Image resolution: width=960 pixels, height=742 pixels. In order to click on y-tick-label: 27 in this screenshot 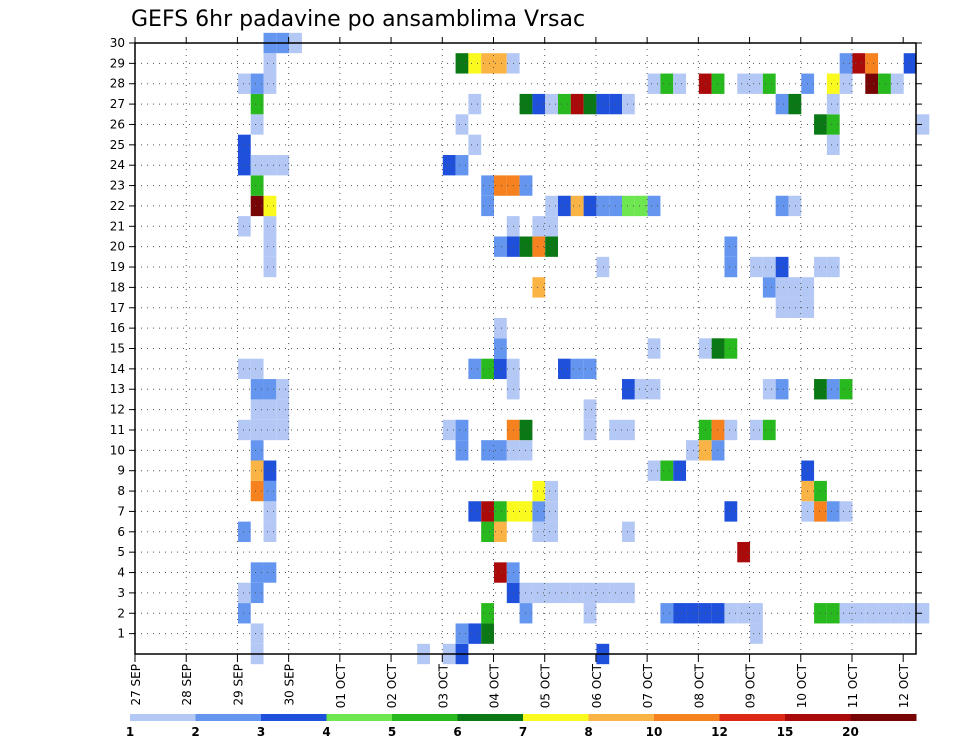, I will do `click(117, 104)`.